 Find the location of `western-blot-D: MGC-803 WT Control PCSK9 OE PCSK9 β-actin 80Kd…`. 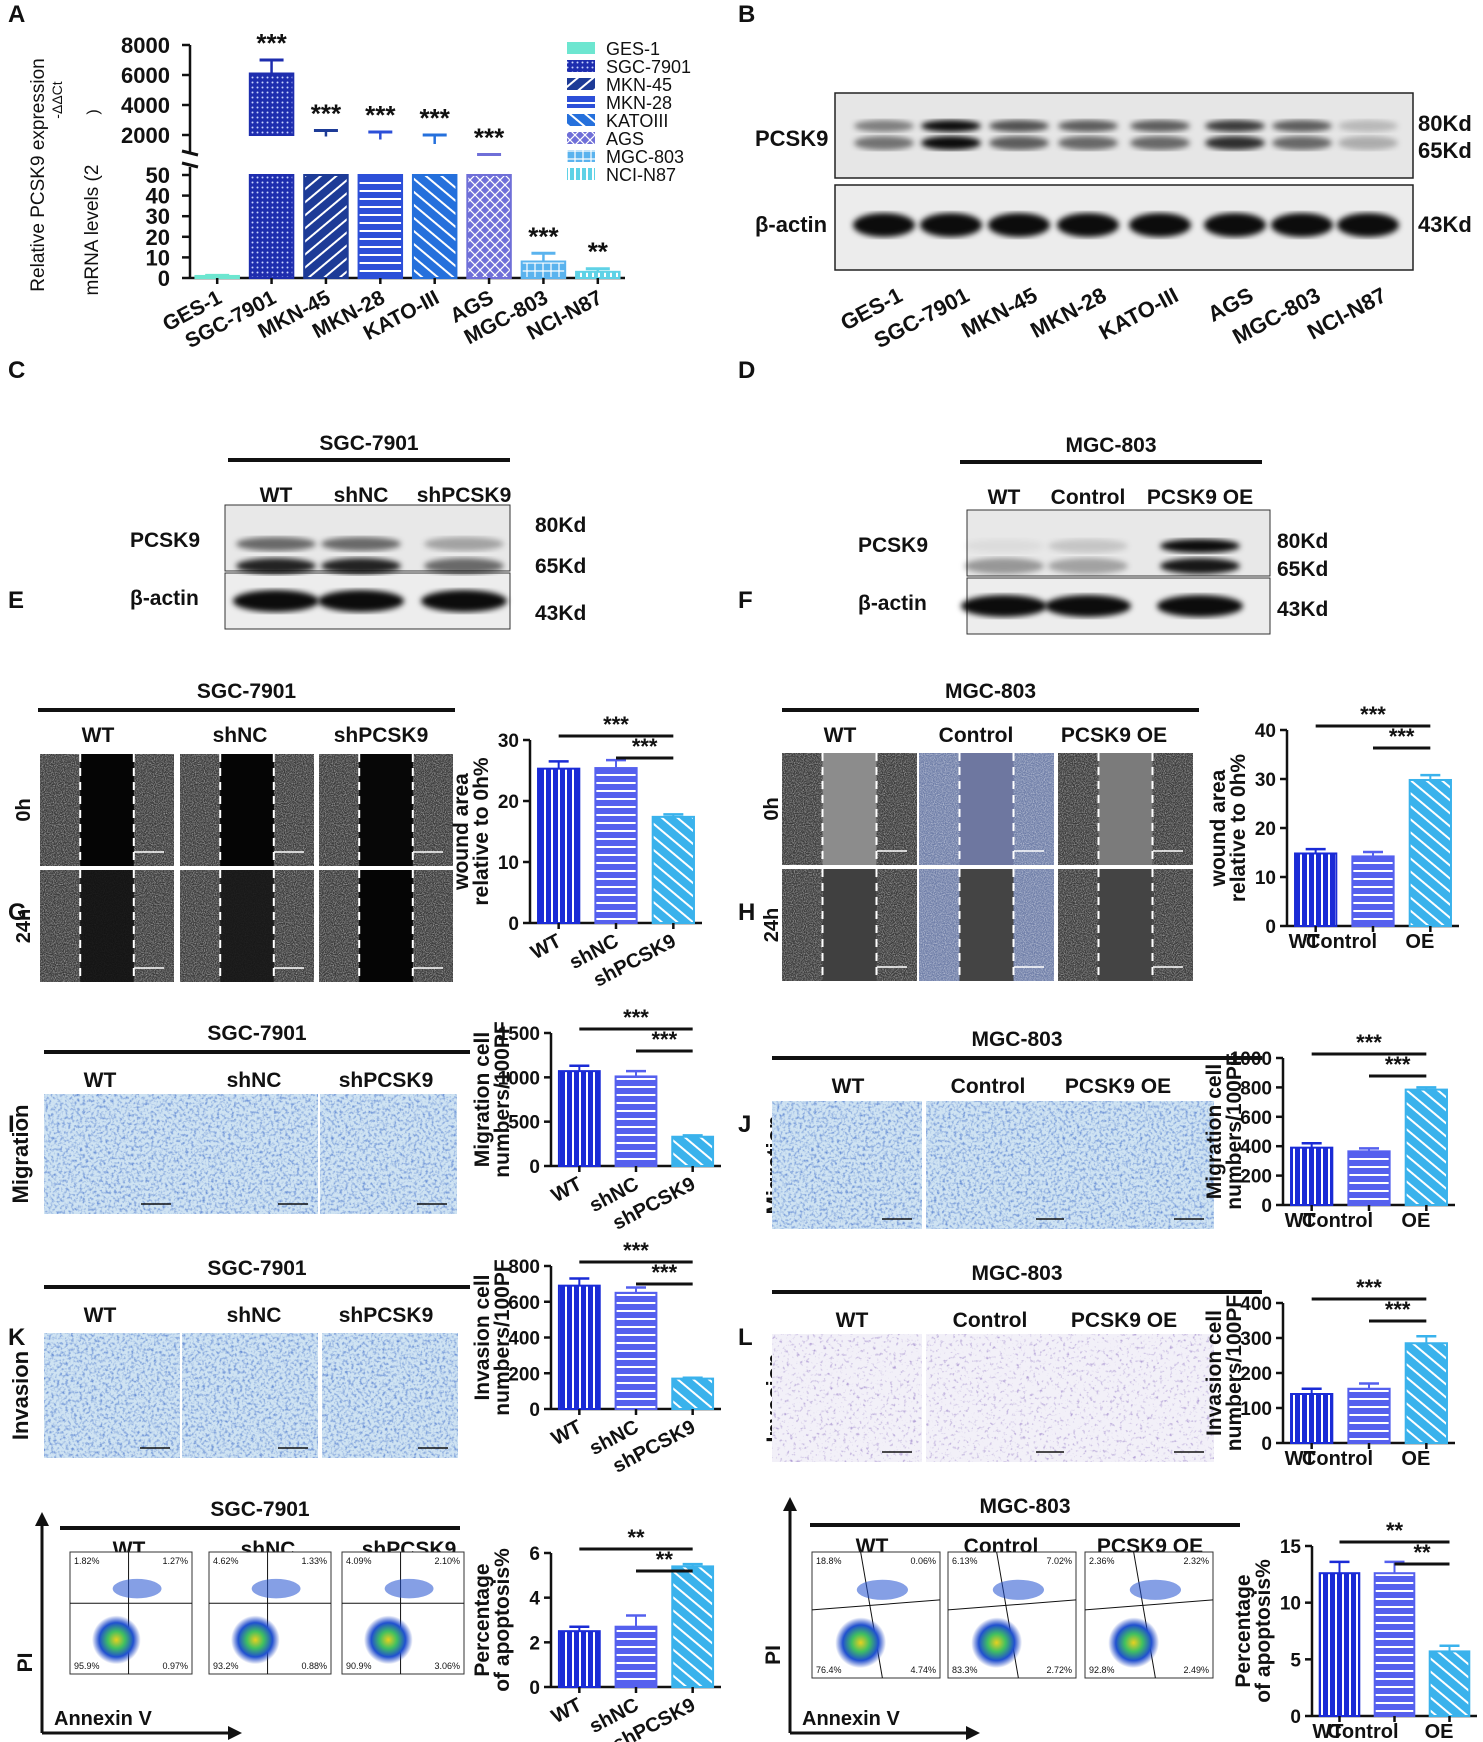

western-blot-D: MGC-803 WT Control PCSK9 OE PCSK9 β-actin 80Kd… is located at coordinates (1093, 534).